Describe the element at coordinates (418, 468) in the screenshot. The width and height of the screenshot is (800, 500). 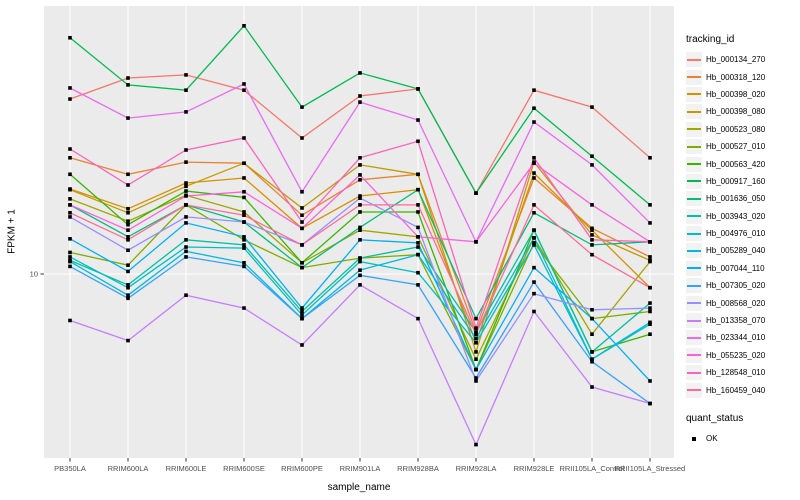
I see `x-tick-label: RRIM928BA` at that location.